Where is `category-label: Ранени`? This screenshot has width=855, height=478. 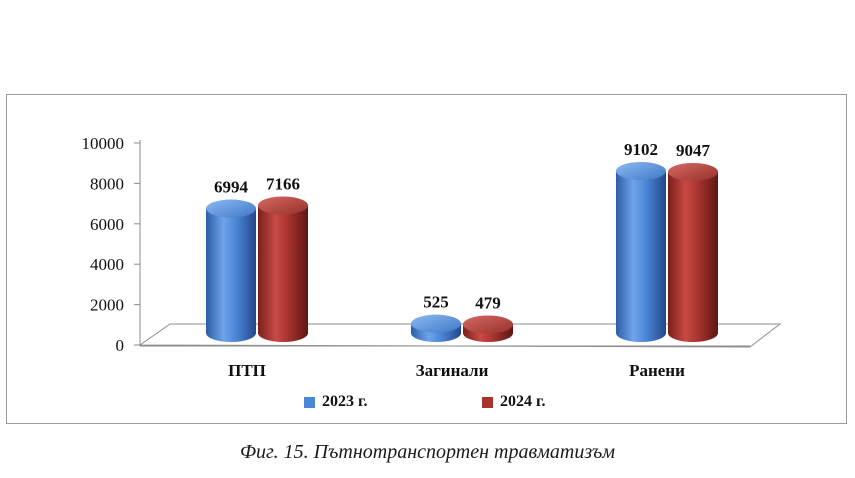
category-label: Ранени is located at coordinates (657, 370).